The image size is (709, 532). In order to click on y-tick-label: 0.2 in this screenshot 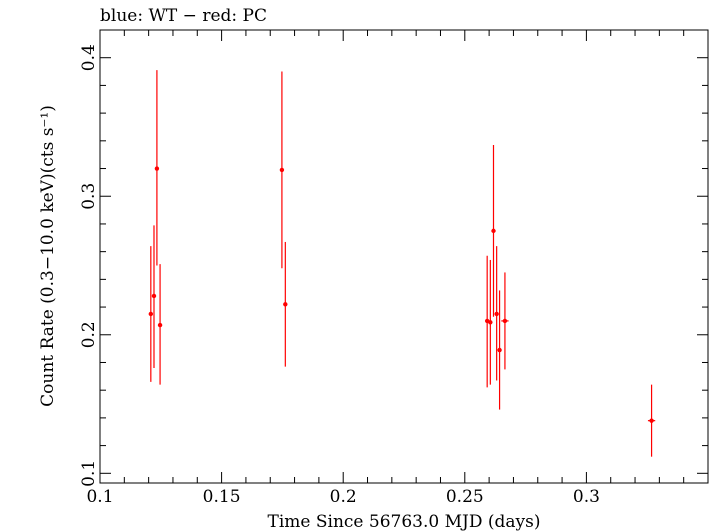, I will do `click(89, 334)`.